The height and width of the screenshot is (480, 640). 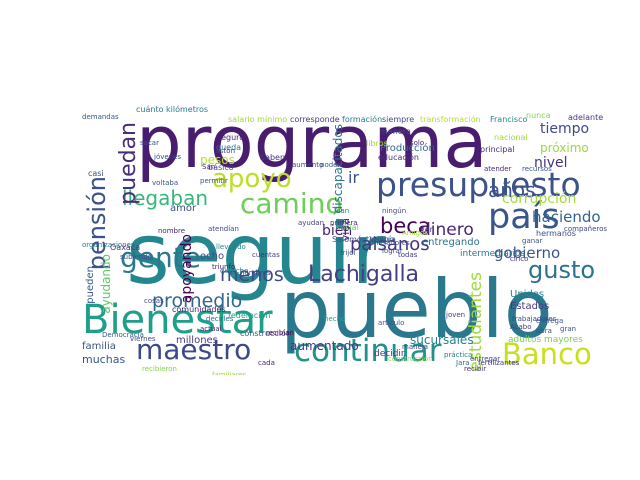 What do you see at coordinates (534, 319) in the screenshot?
I see `word-trabajadores: trabajadores` at bounding box center [534, 319].